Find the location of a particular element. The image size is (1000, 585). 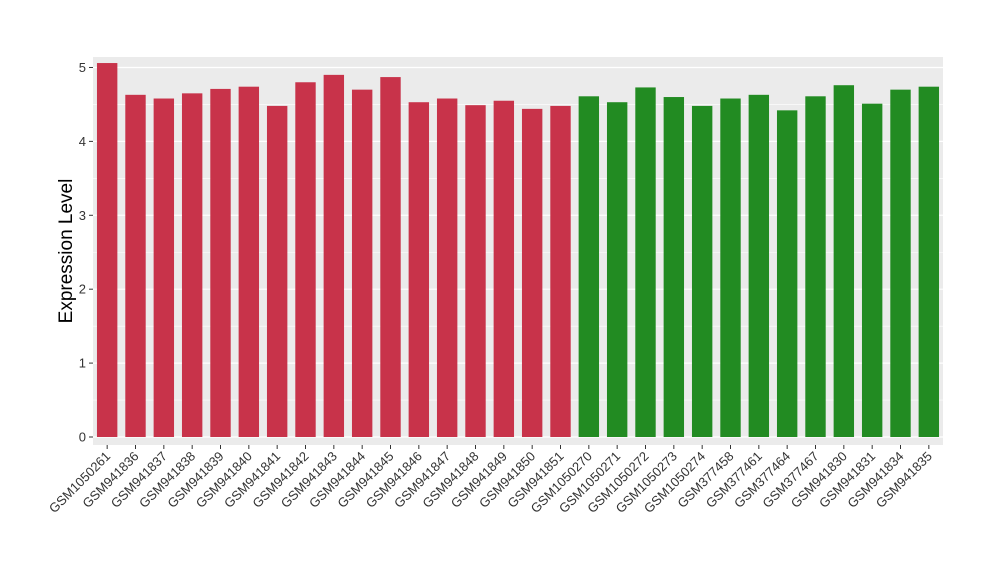

y-tick-label: 5 is located at coordinates (82, 67).